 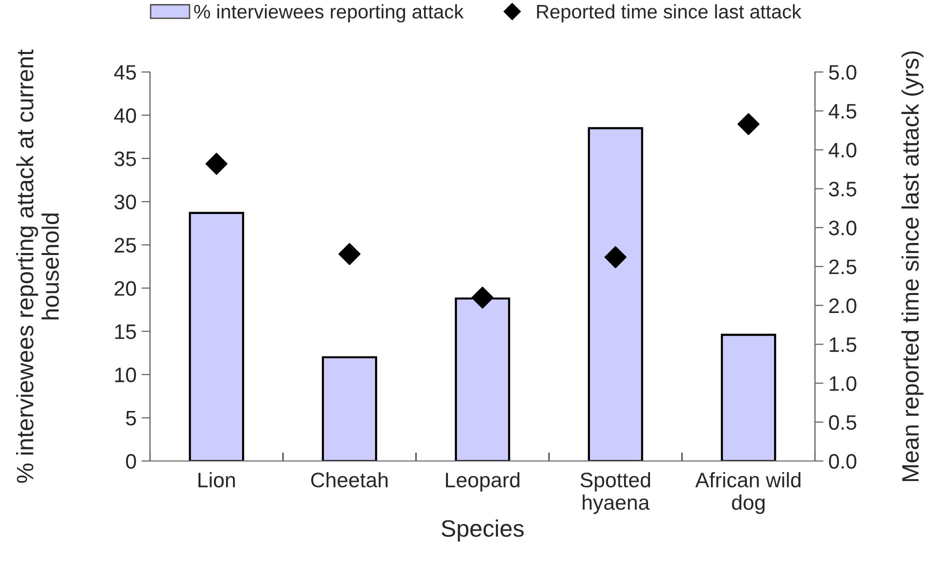 What do you see at coordinates (669, 13) in the screenshot?
I see `legend-label: Reported time since last attack` at bounding box center [669, 13].